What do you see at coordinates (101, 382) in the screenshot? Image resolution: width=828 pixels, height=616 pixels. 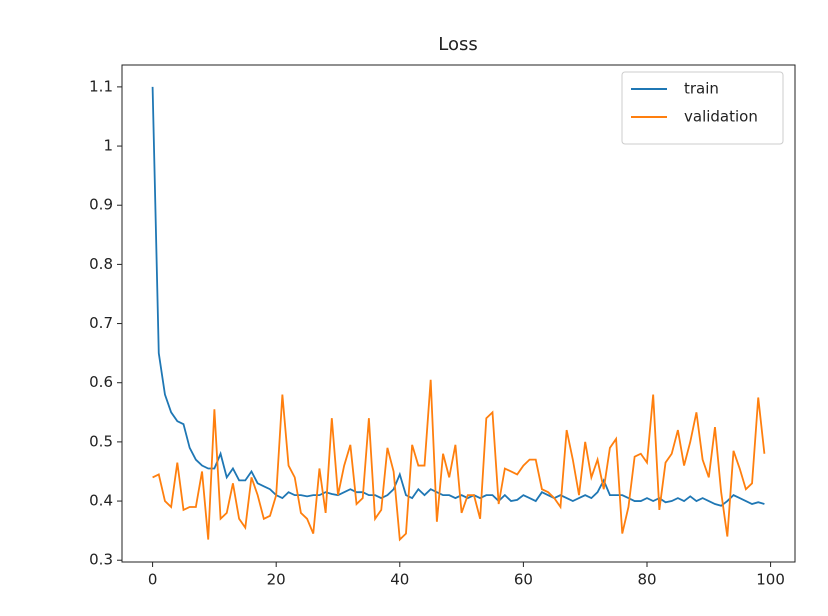 I see `y-tick-label: 0.6` at bounding box center [101, 382].